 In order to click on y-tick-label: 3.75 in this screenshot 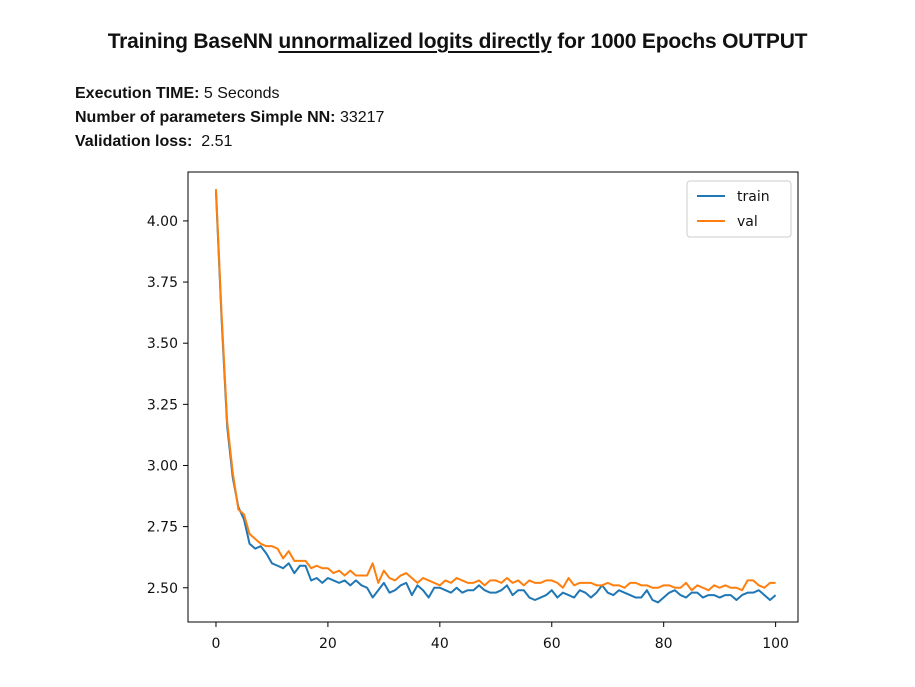, I will do `click(162, 283)`.